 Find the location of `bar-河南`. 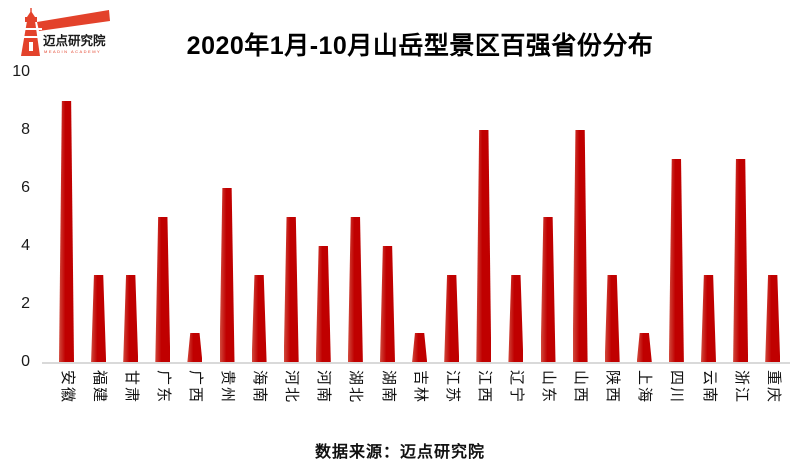

bar-河南 is located at coordinates (323, 304).